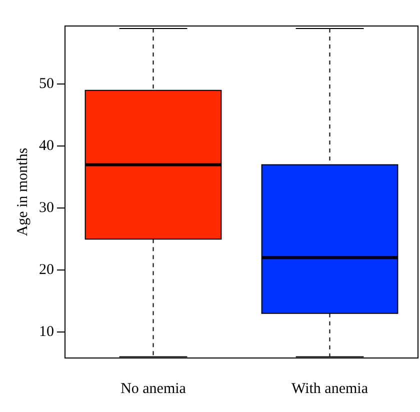 This screenshot has height=412, width=420. Describe the element at coordinates (22, 192) in the screenshot. I see `y-axis-title: Age in months` at that location.